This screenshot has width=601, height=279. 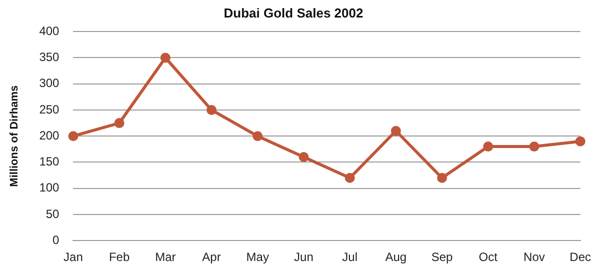 I want to click on chart-title: Dubai Gold Sales 2002, so click(x=294, y=12).